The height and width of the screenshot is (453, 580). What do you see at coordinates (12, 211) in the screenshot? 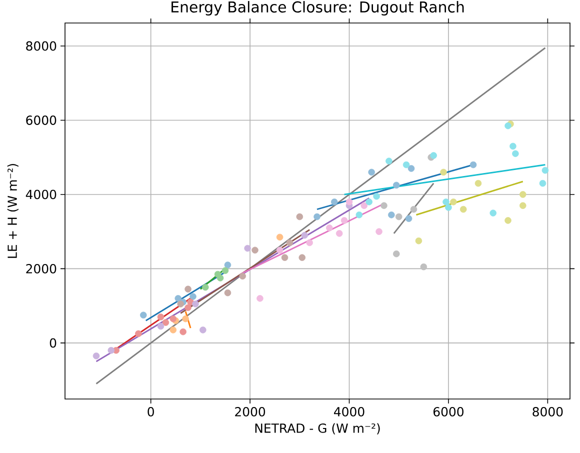
I see `y-axis-title: LE + H (W m⁻²)` at bounding box center [12, 211].